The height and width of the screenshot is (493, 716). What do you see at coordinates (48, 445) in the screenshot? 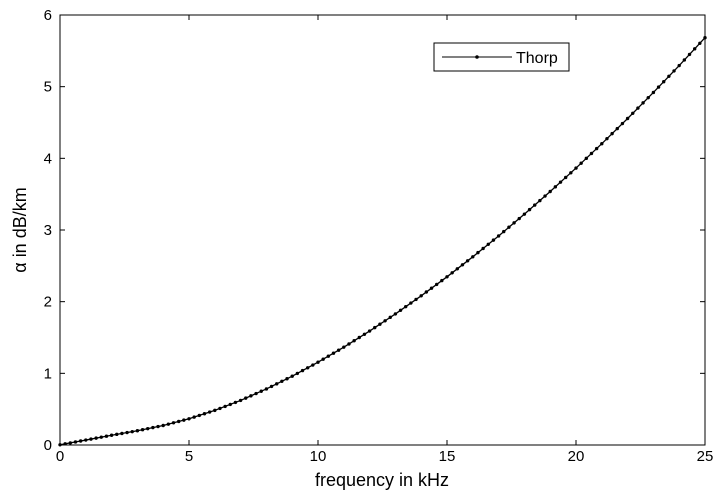
I see `y-tick-label: 0` at bounding box center [48, 445].